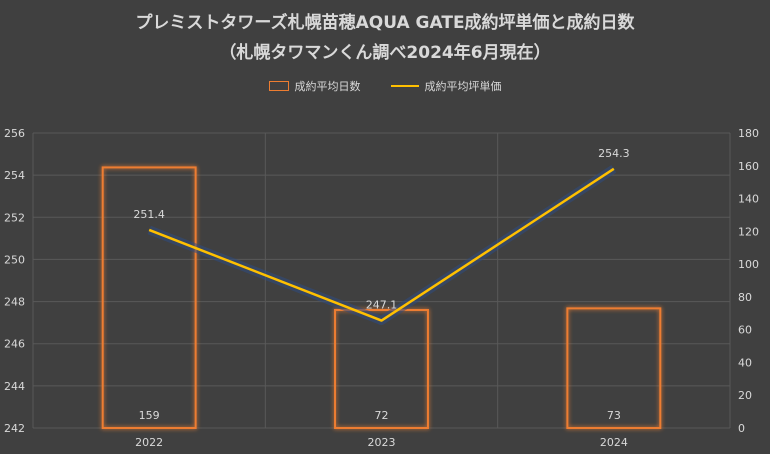  Describe the element at coordinates (745, 362) in the screenshot. I see `right-tick-label: 40` at that location.